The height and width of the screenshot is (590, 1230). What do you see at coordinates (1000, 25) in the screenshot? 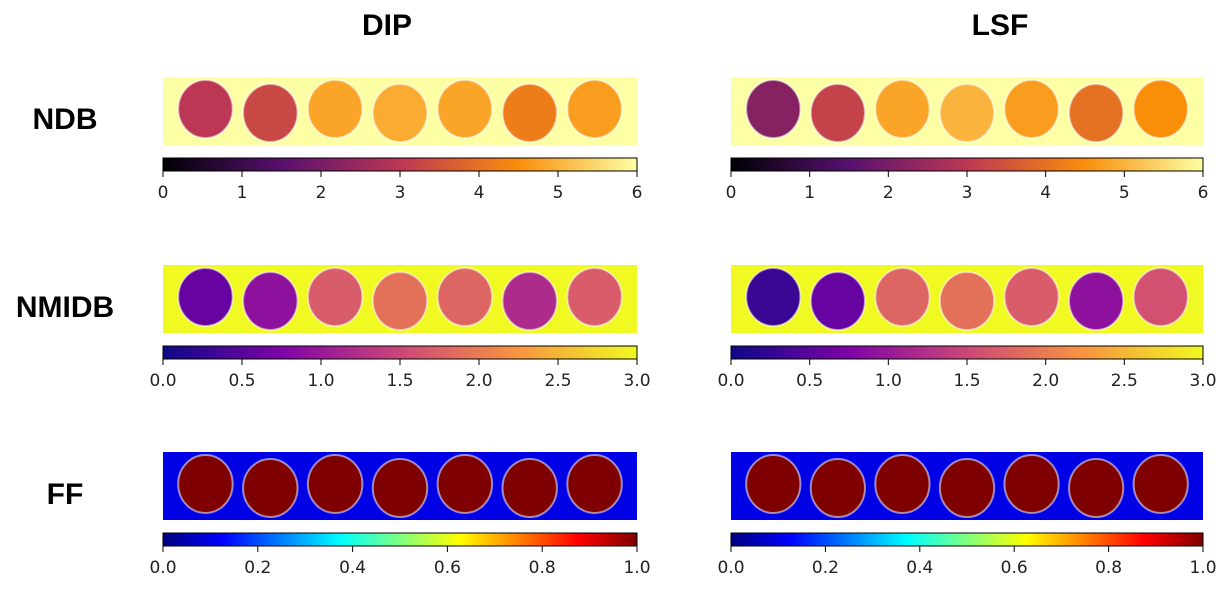
I see `column-title: LSF` at bounding box center [1000, 25].